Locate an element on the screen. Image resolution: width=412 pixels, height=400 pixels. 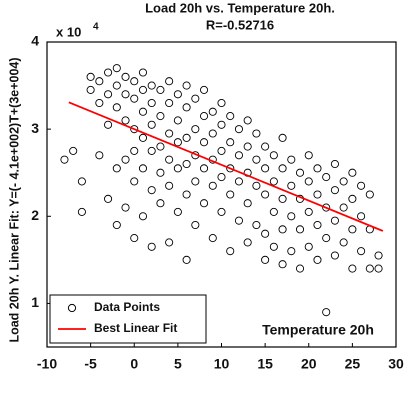
x-axis-label: Temperature 20h is located at coordinates (318, 330).